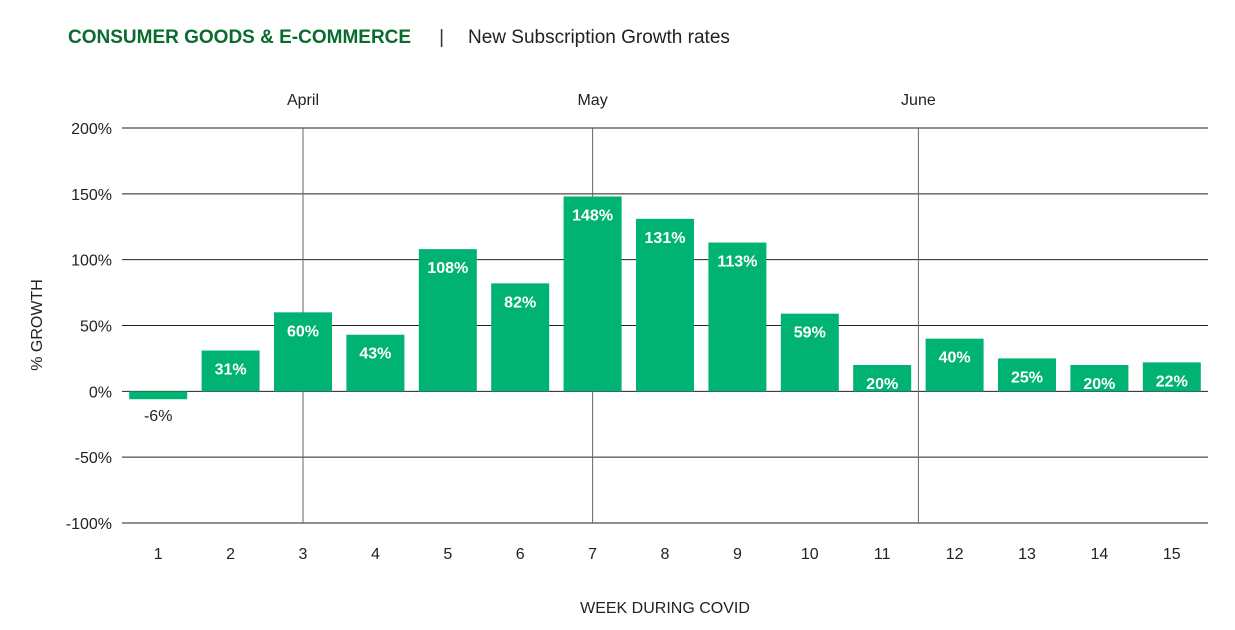 The width and height of the screenshot is (1235, 630). Describe the element at coordinates (1100, 554) in the screenshot. I see `x-tick-label: 14` at that location.